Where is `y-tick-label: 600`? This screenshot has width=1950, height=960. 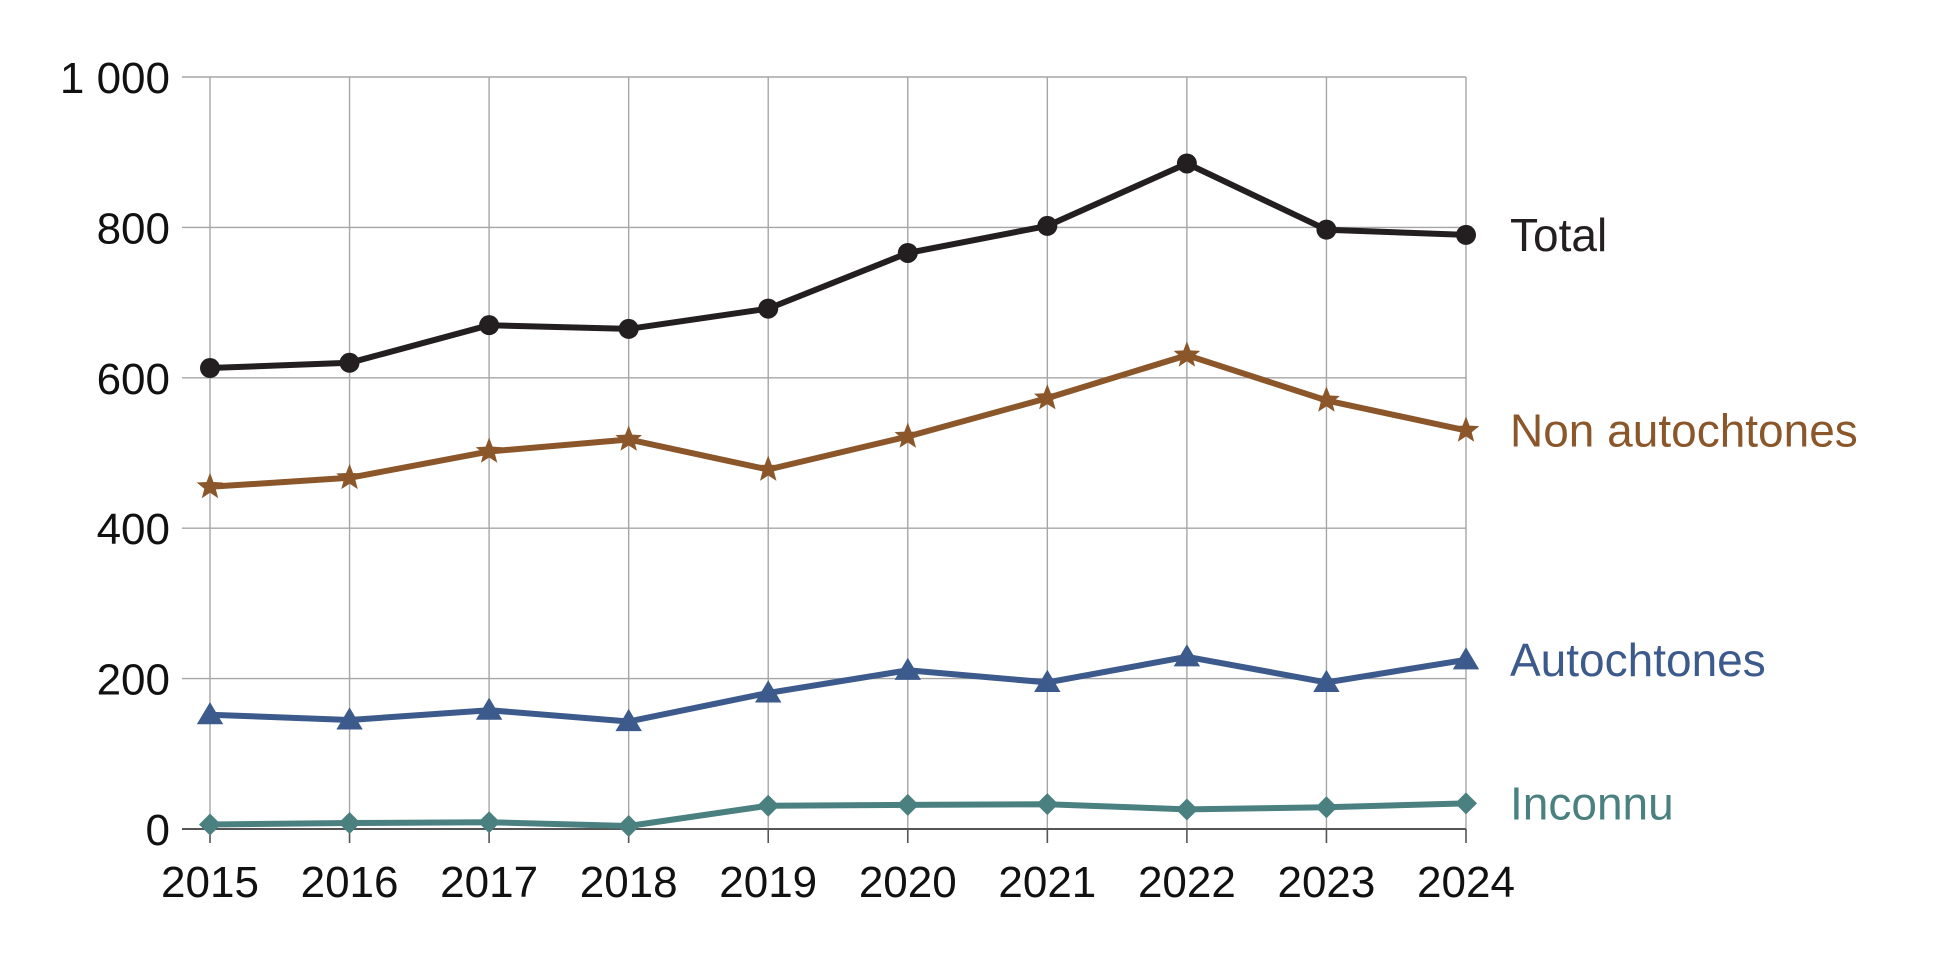
y-tick-label: 600 is located at coordinates (133, 379).